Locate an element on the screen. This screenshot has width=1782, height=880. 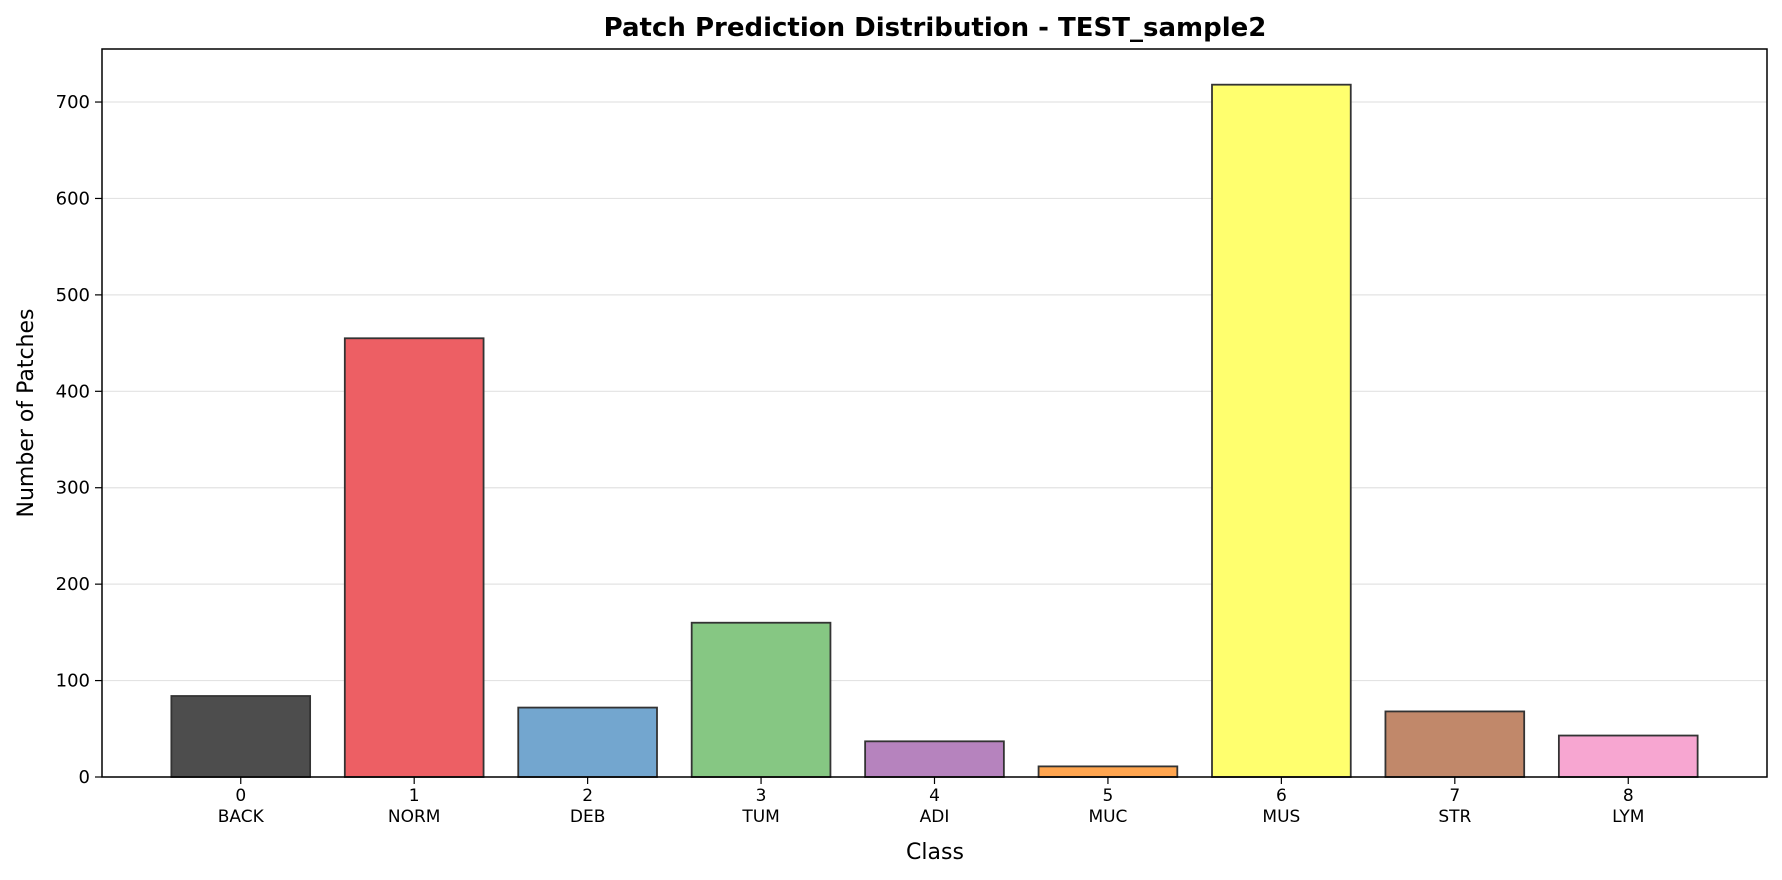
bar-norm is located at coordinates (414, 557).